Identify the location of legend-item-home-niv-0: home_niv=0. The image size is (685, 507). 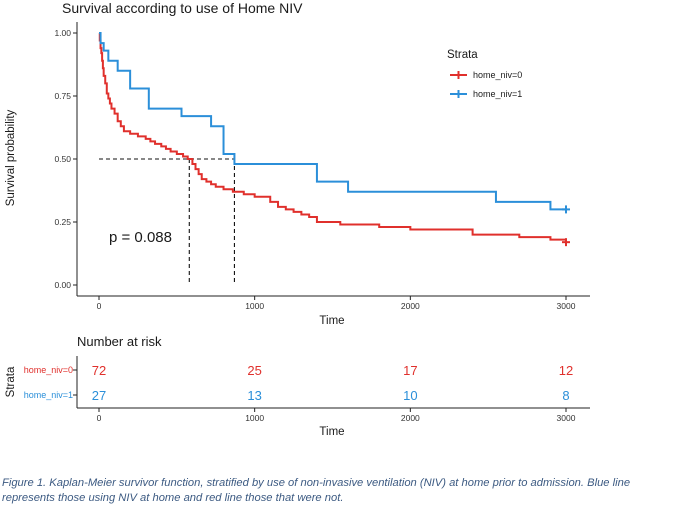
(486, 75).